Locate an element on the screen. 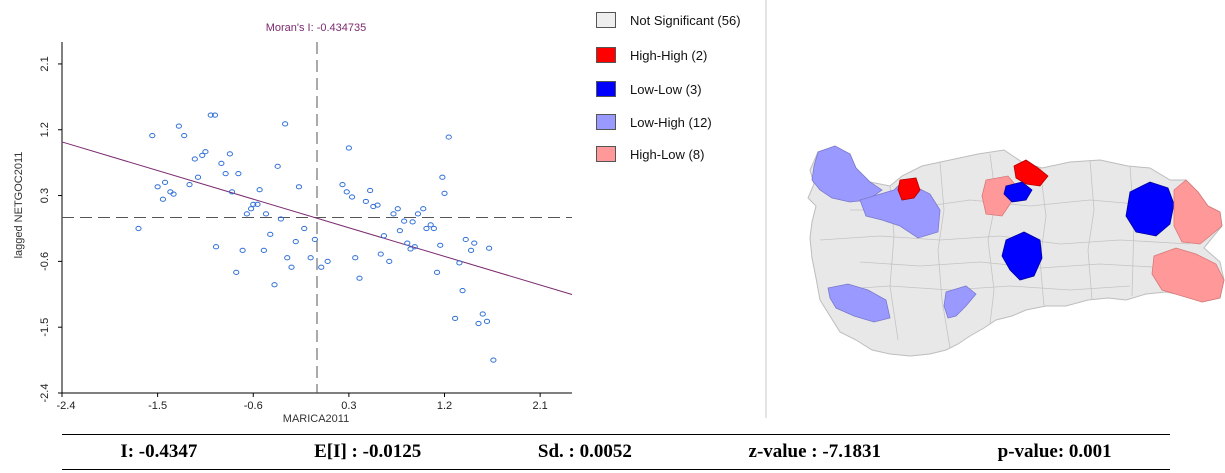 This screenshot has width=1225, height=473. legend-swatch-high-high is located at coordinates (606, 55).